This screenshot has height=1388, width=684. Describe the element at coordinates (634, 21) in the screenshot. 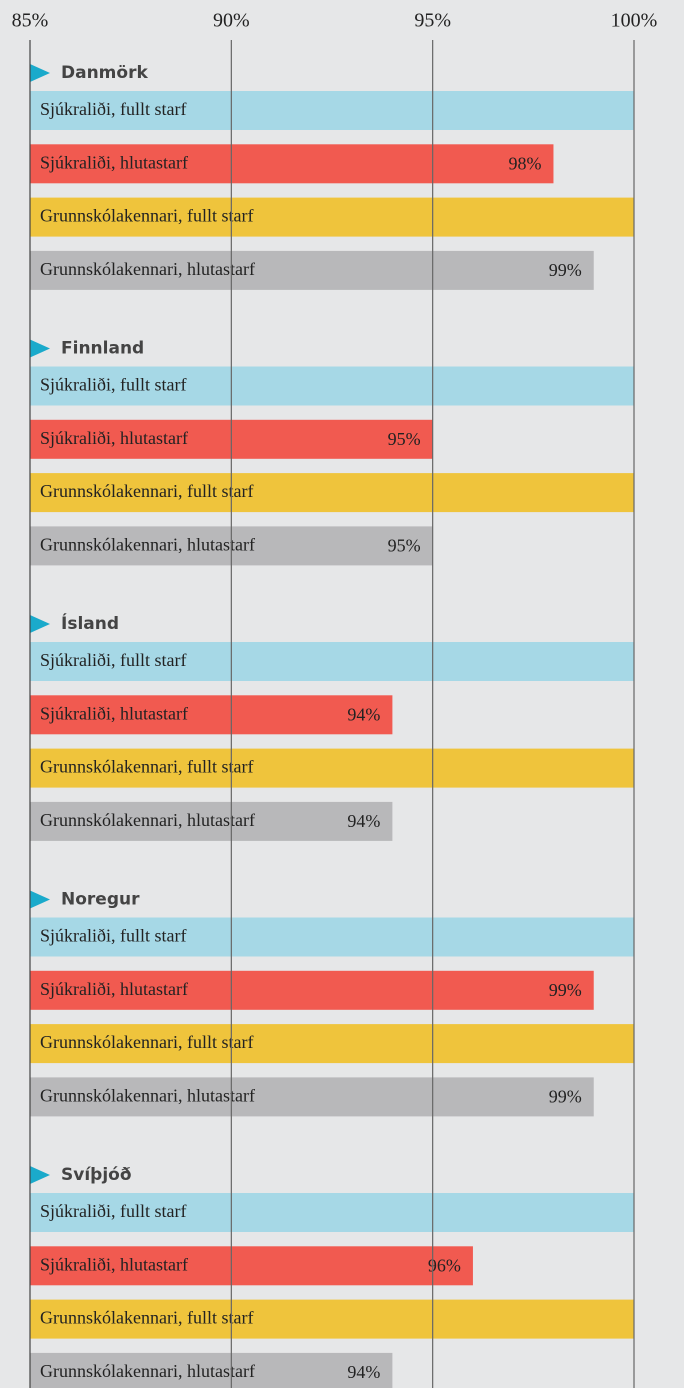

I see `x-tick-label: 100%` at that location.